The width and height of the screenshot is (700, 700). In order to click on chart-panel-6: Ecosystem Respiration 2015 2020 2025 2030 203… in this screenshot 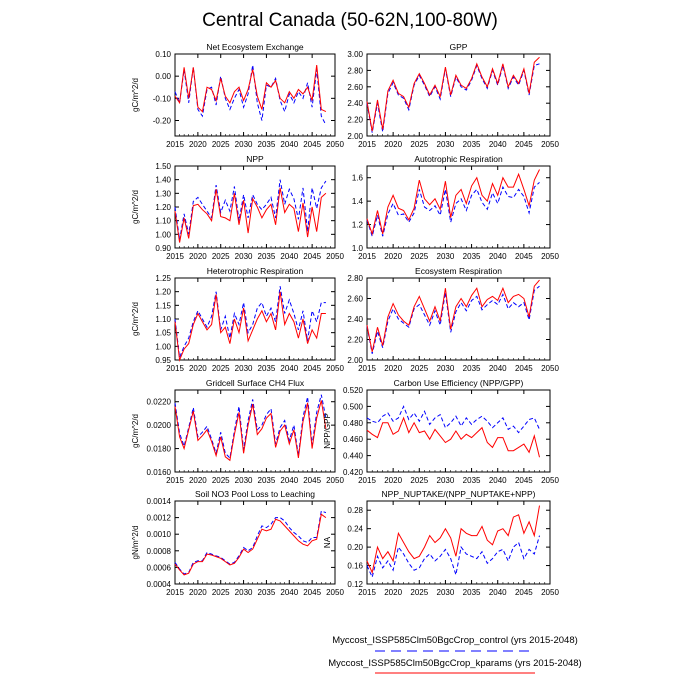, I will do `click(453, 319)`.